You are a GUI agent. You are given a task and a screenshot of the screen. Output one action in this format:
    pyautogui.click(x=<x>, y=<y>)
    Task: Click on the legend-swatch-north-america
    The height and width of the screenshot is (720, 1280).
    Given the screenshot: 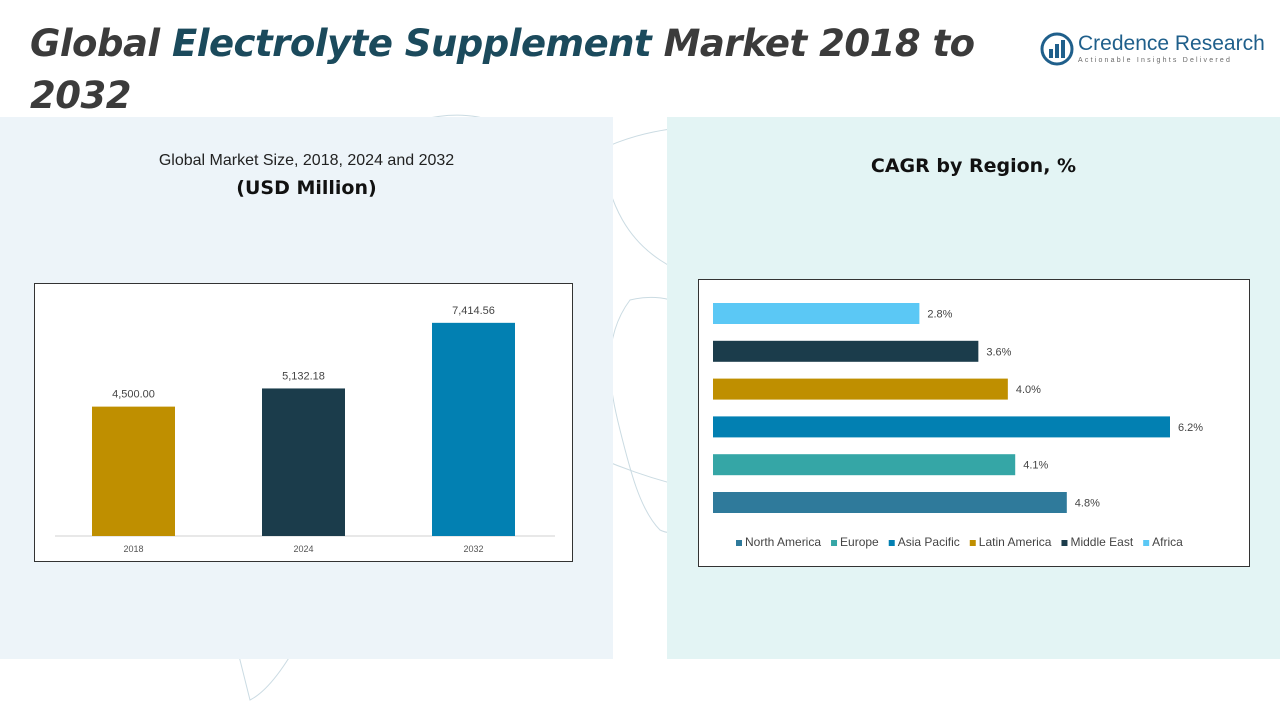 What is the action you would take?
    pyautogui.click(x=739, y=543)
    